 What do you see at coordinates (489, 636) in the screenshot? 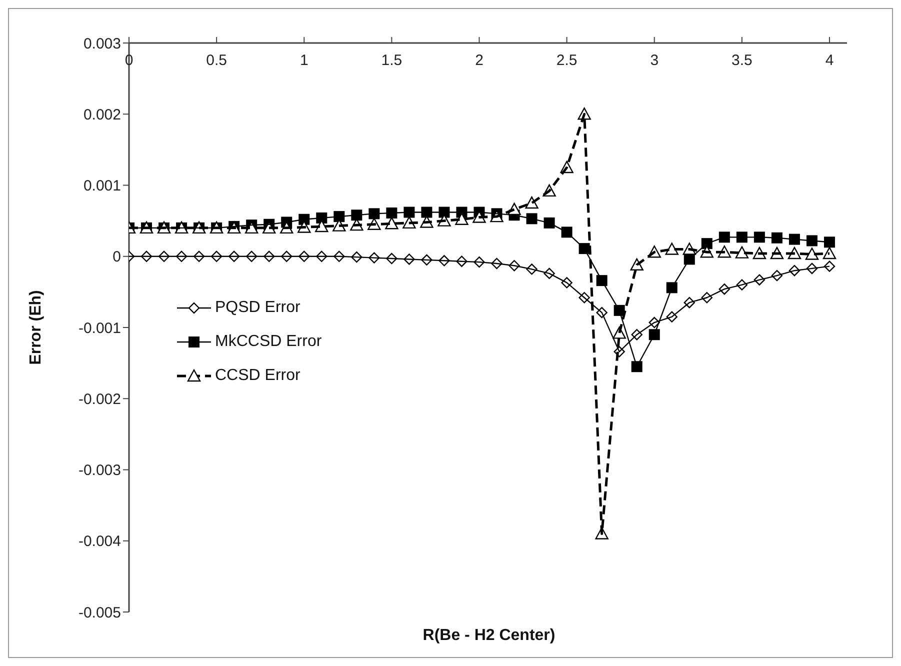
I see `x-axis-title: R(Be - H2 Center)` at bounding box center [489, 636].